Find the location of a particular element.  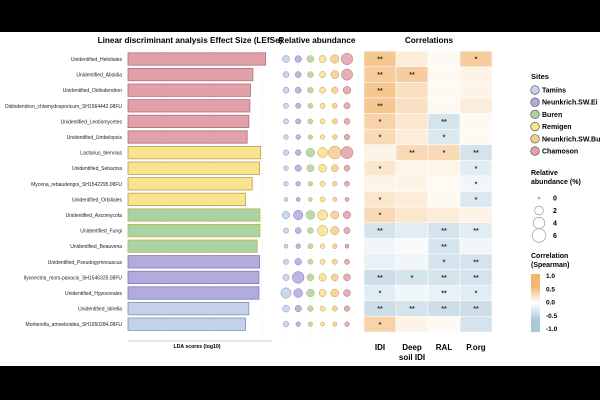

taxon-label: Unidentified_Idriella is located at coordinates (100, 310).